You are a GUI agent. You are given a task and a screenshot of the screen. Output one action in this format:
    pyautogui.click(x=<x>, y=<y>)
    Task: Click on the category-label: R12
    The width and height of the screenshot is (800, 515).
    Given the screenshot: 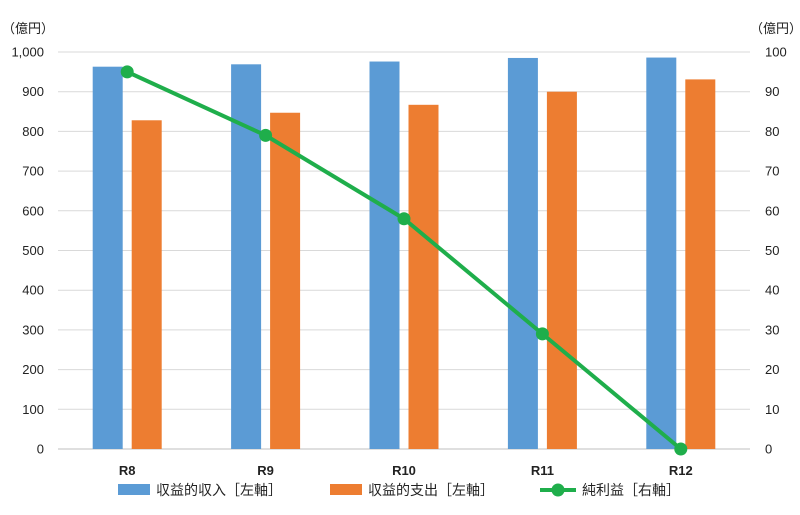 What is the action you would take?
    pyautogui.click(x=681, y=470)
    